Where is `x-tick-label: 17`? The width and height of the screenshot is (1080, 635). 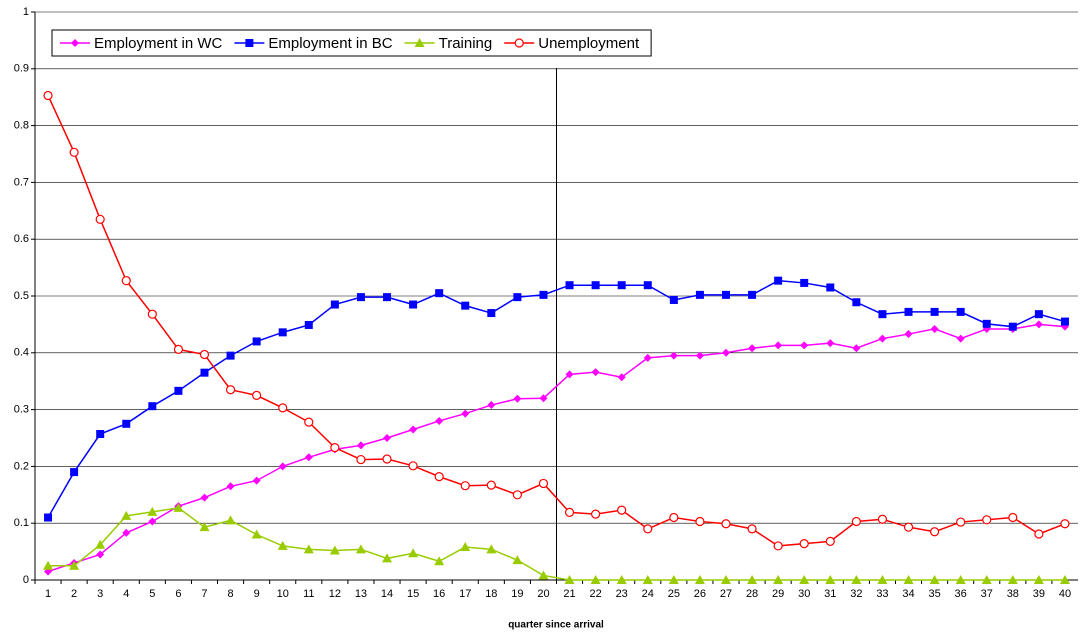 x-tick-label: 17 is located at coordinates (465, 594).